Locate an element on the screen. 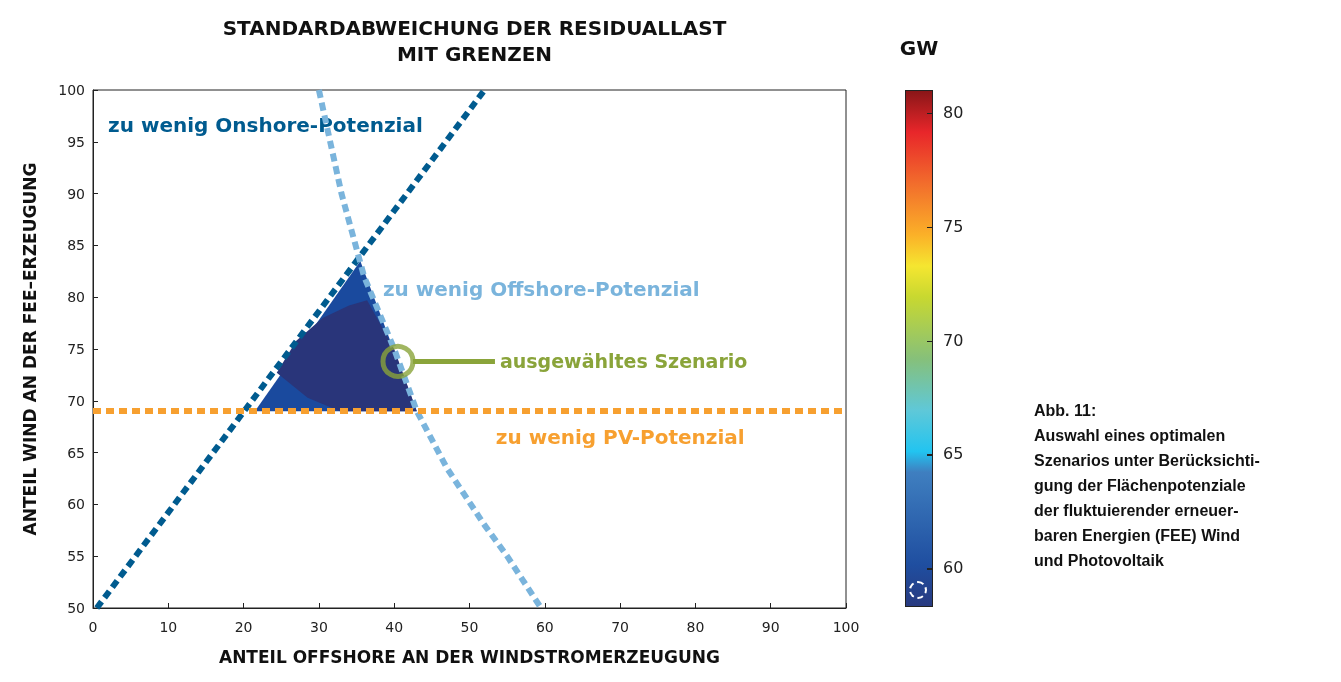 This screenshot has height=682, width=1341. x-tick-label: 70 is located at coordinates (620, 627).